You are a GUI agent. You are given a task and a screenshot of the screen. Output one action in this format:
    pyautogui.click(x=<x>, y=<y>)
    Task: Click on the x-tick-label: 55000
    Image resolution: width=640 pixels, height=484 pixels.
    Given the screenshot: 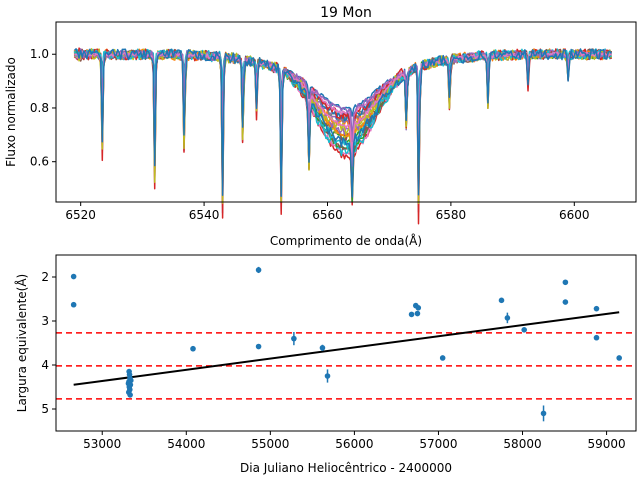 What is the action you would take?
    pyautogui.click(x=270, y=444)
    